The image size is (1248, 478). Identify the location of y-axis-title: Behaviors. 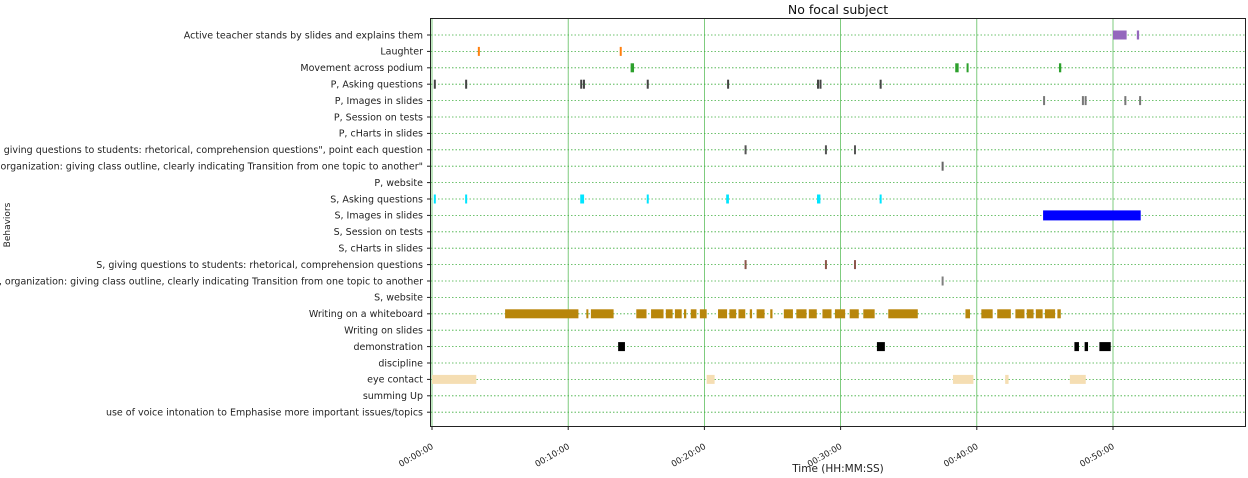
(8, 224).